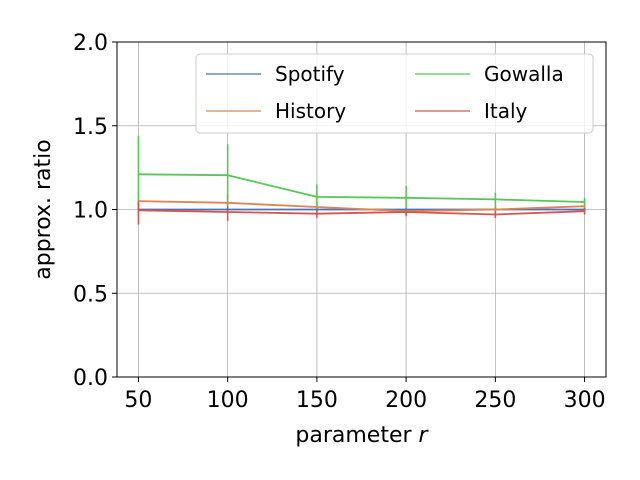  Describe the element at coordinates (585, 400) in the screenshot. I see `x-tick-label: 300` at that location.